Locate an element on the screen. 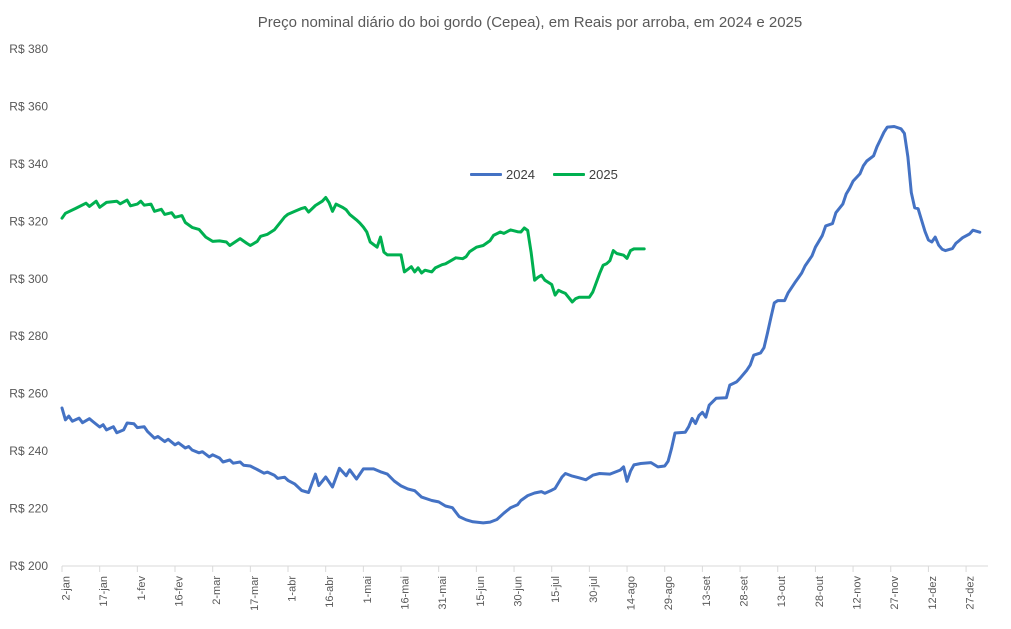 This screenshot has height=629, width=1011. x-axis-label: 15-jun is located at coordinates (481, 591).